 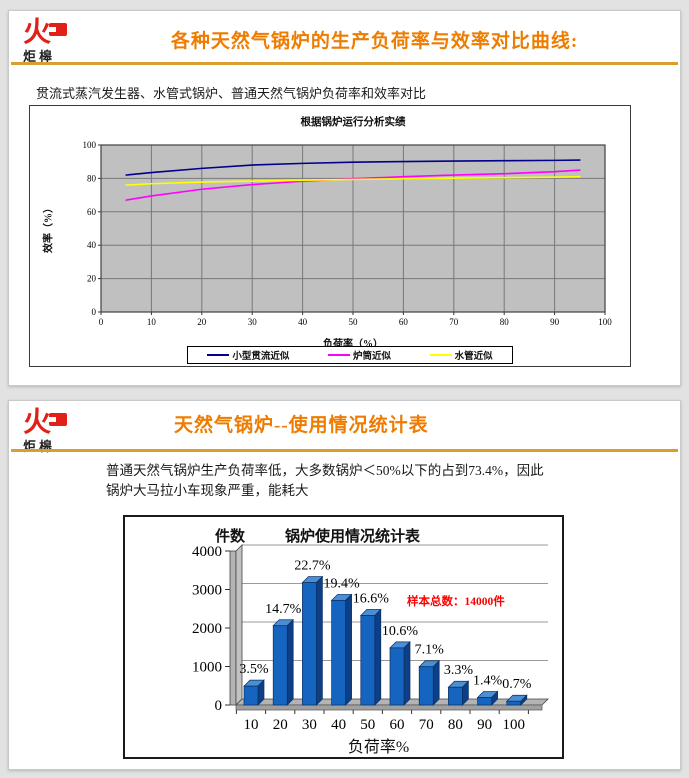 What do you see at coordinates (378, 747) in the screenshot?
I see `bar-chart-x-axis-label: 负荷率%` at bounding box center [378, 747].